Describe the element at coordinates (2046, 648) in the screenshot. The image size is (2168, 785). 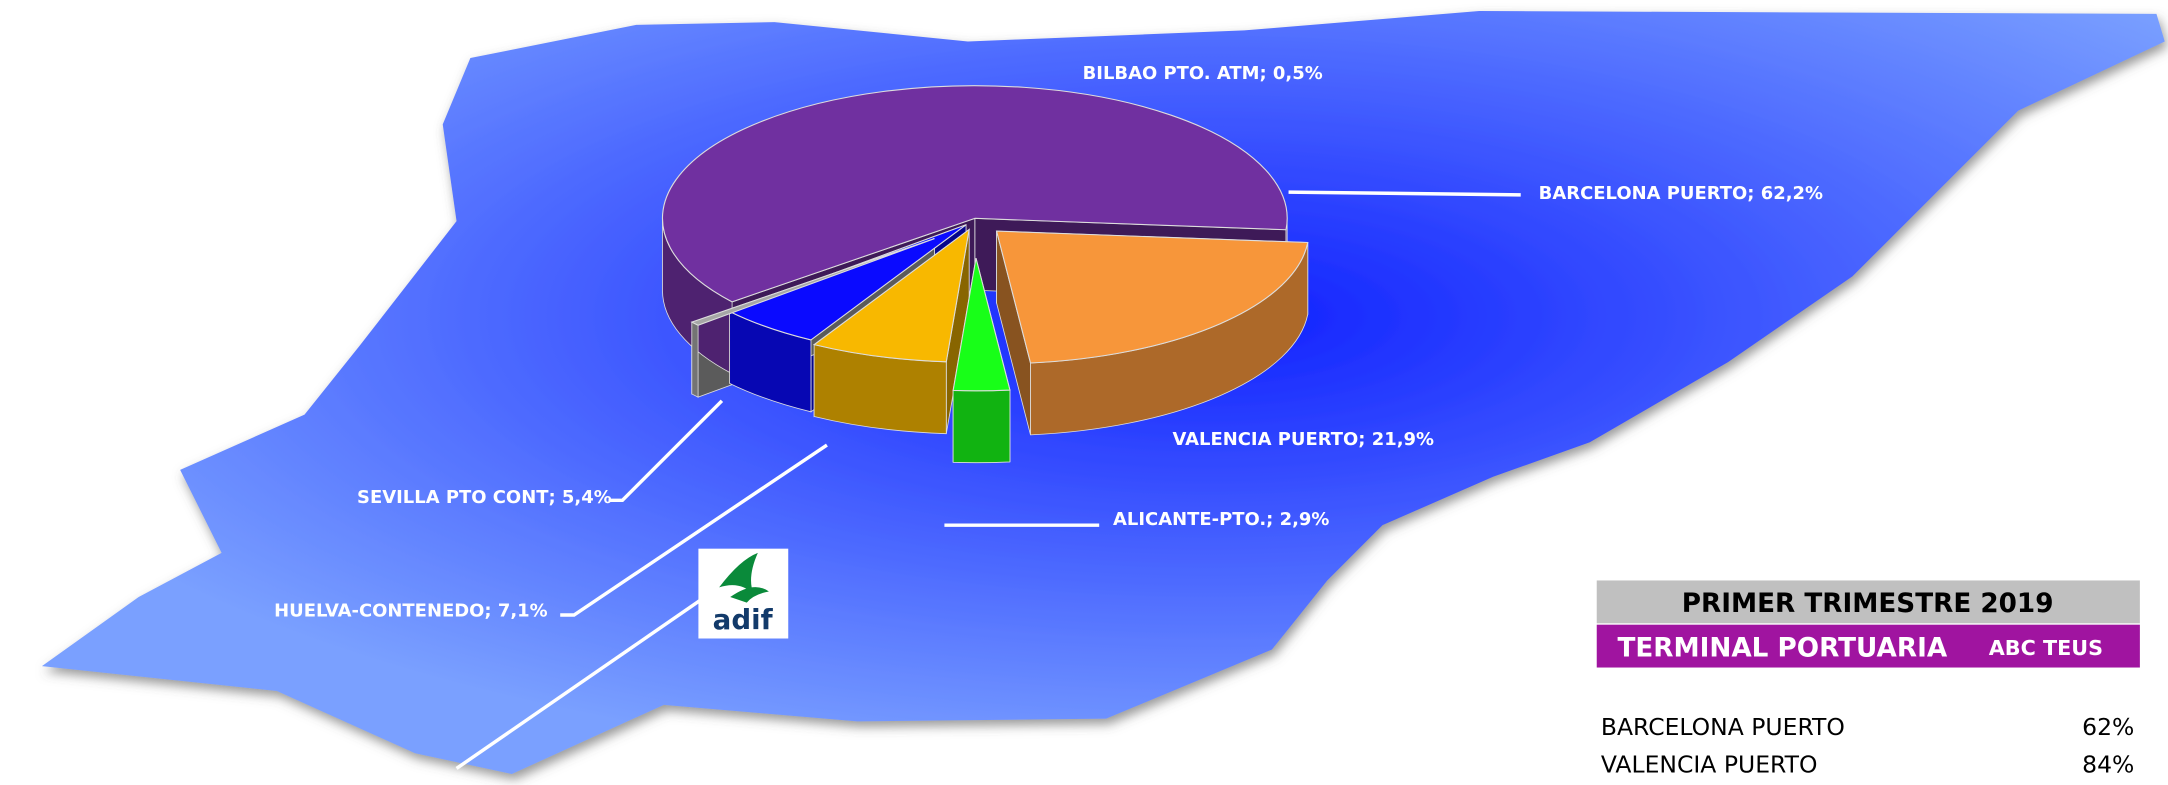
I see `table-header: ABC TEUS` at that location.